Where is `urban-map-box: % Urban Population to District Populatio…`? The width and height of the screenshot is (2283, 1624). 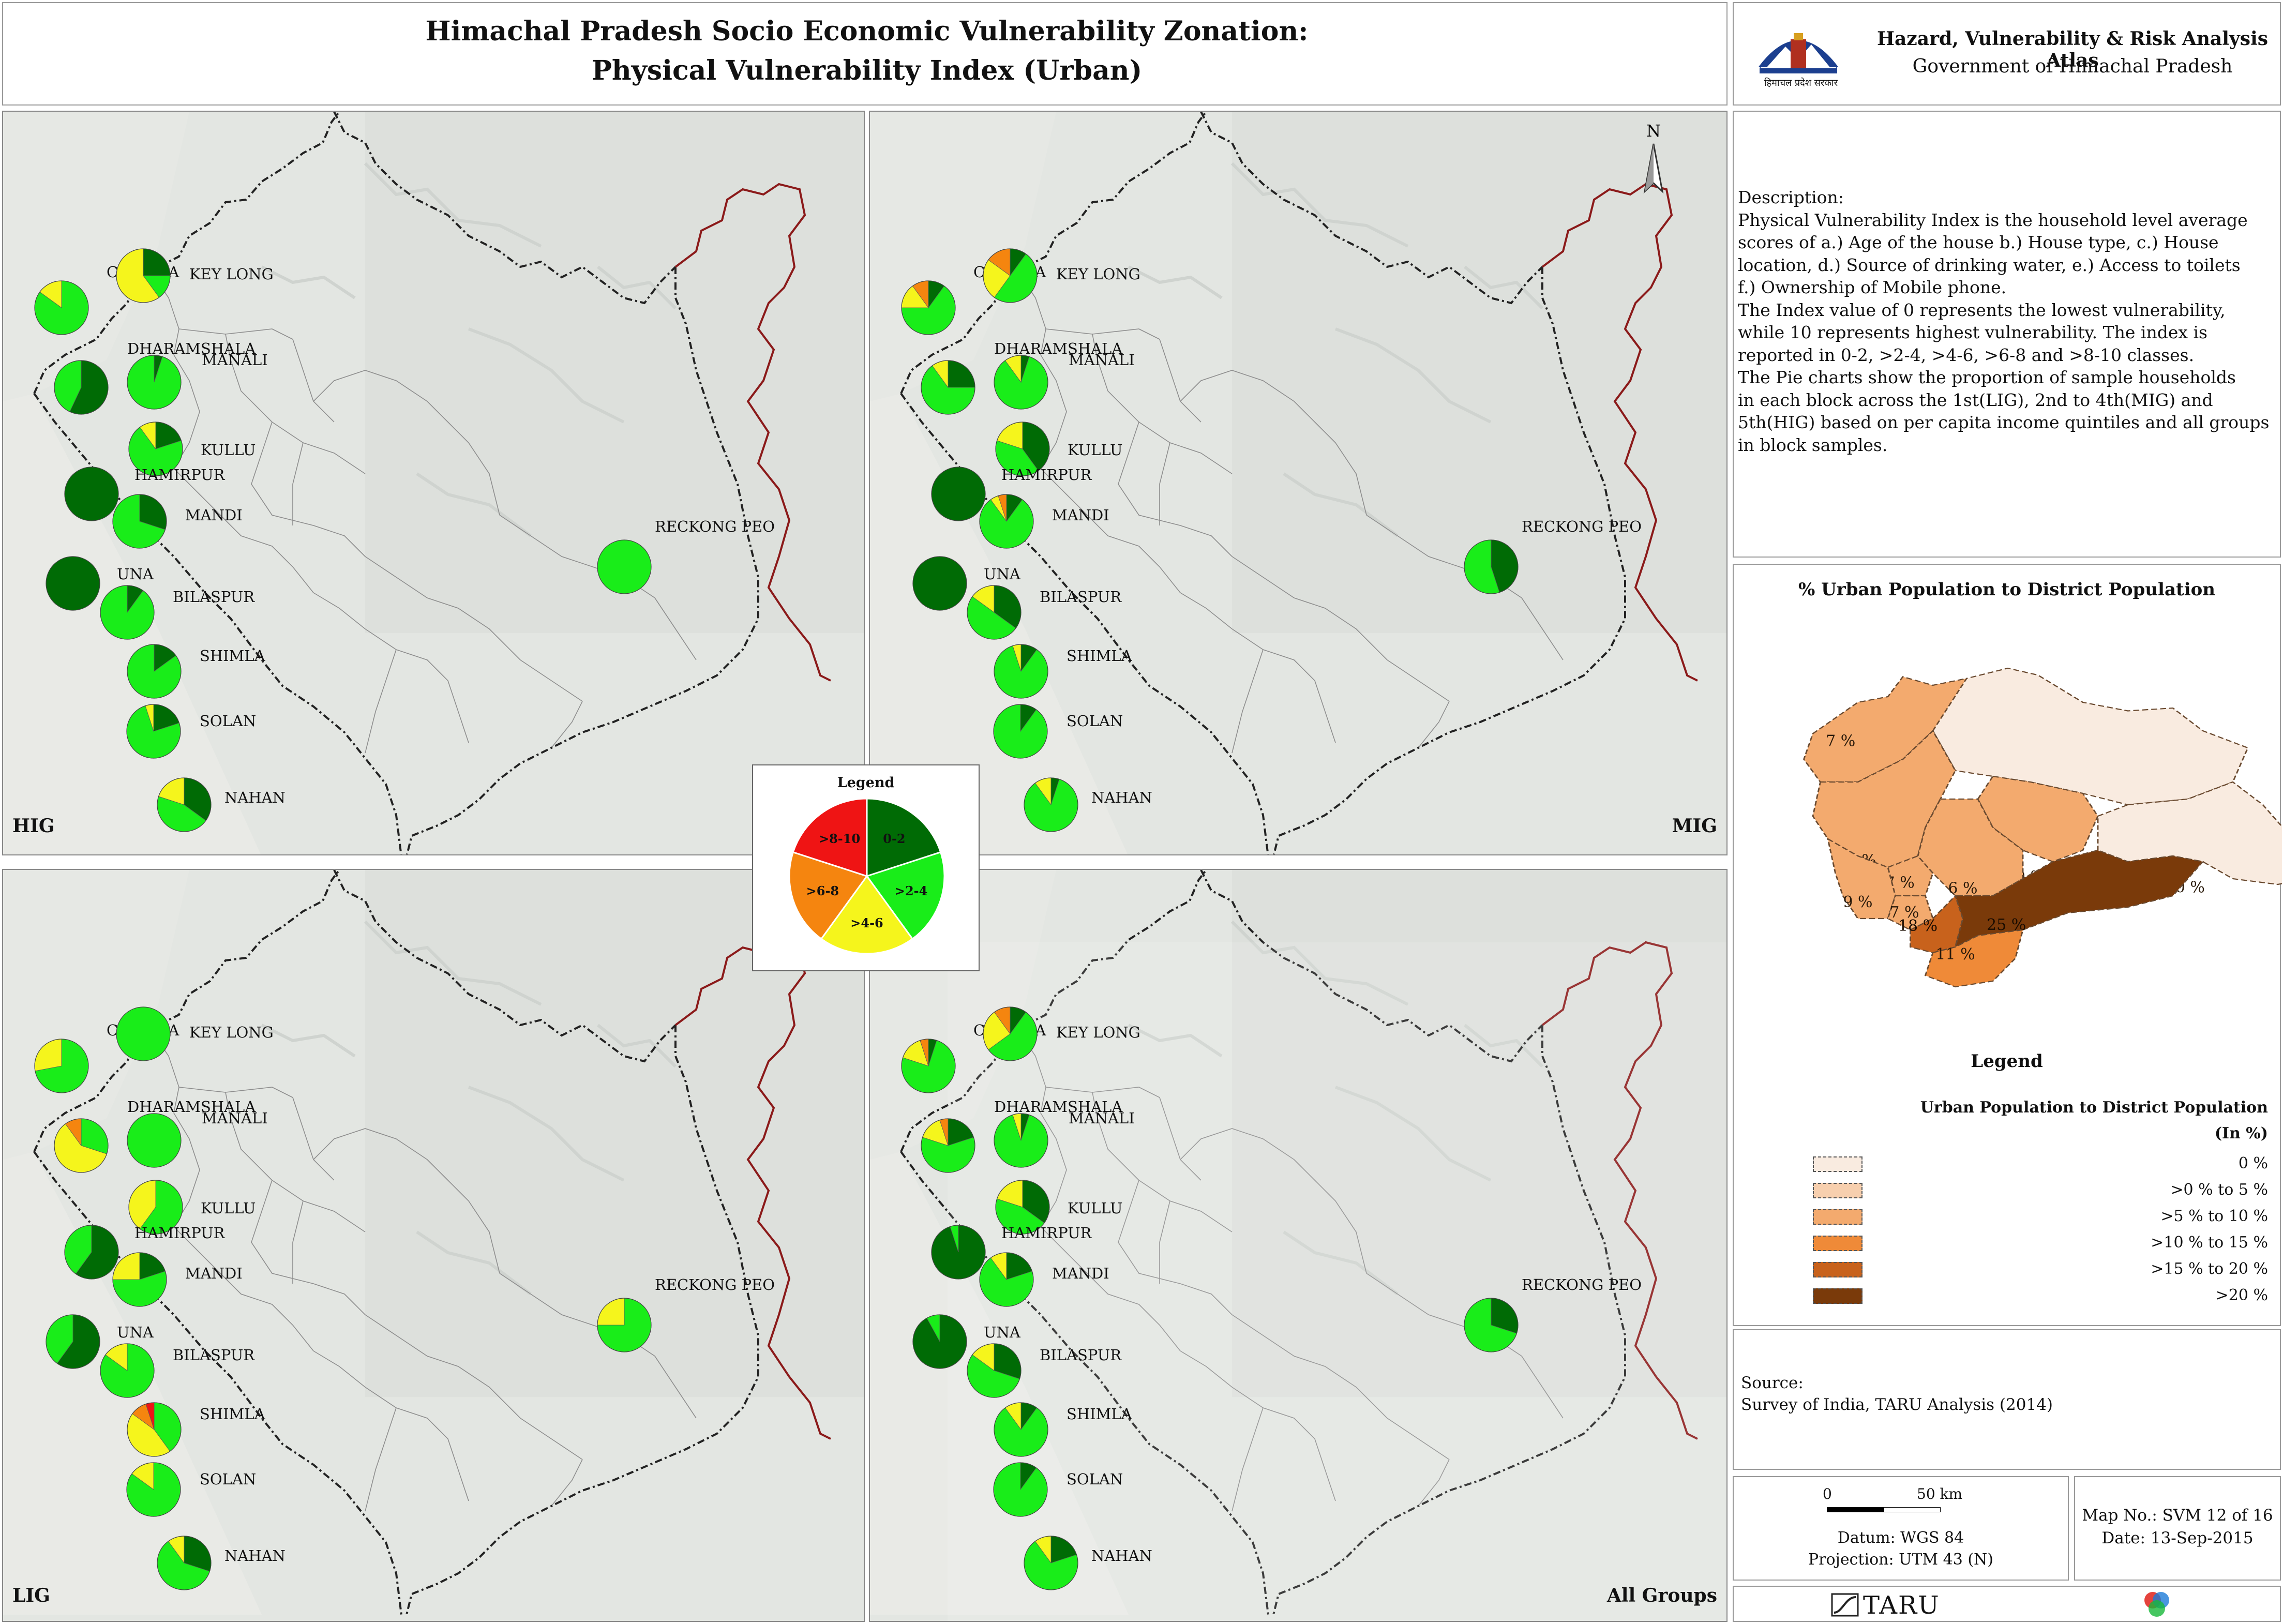
urban-map-box: % Urban Population to District Populatio… is located at coordinates (2008, 945).